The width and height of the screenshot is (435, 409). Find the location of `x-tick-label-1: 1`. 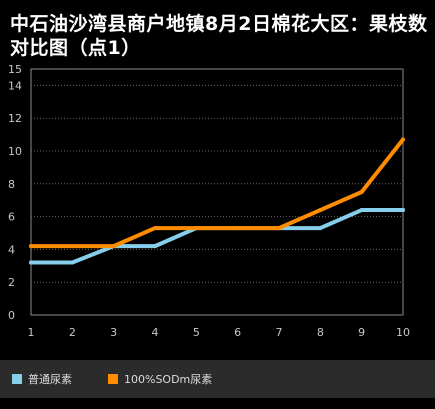

x-tick-label-1: 1 is located at coordinates (31, 332).